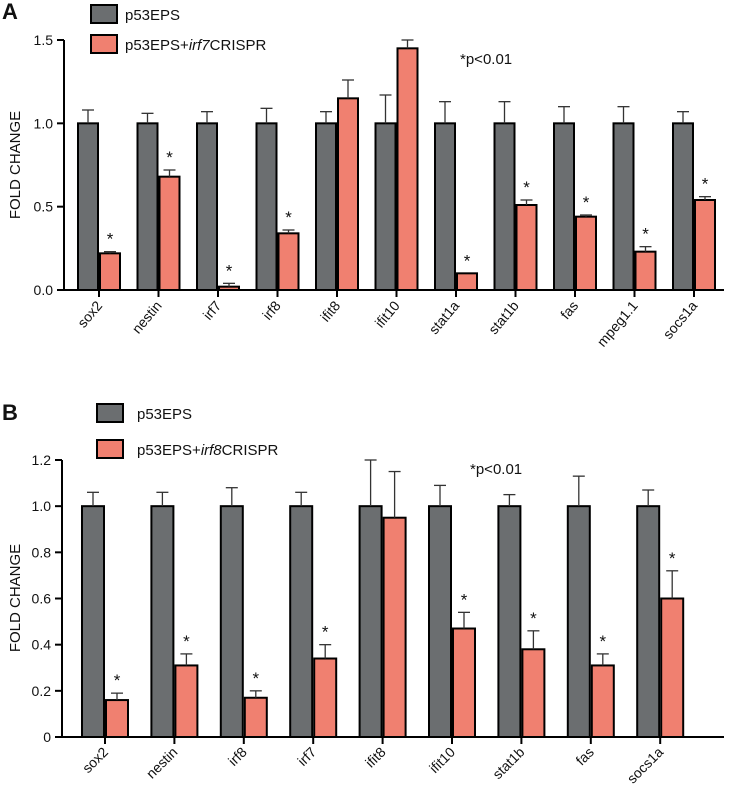  What do you see at coordinates (110, 413) in the screenshot?
I see `legend-b-swatch-p53eps` at bounding box center [110, 413].